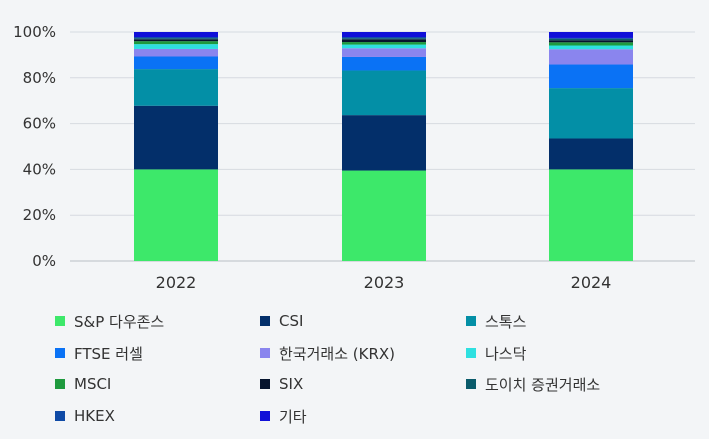 Image resolution: width=709 pixels, height=439 pixels. I want to click on legend-item: 도이치 증권거래소, so click(533, 384).